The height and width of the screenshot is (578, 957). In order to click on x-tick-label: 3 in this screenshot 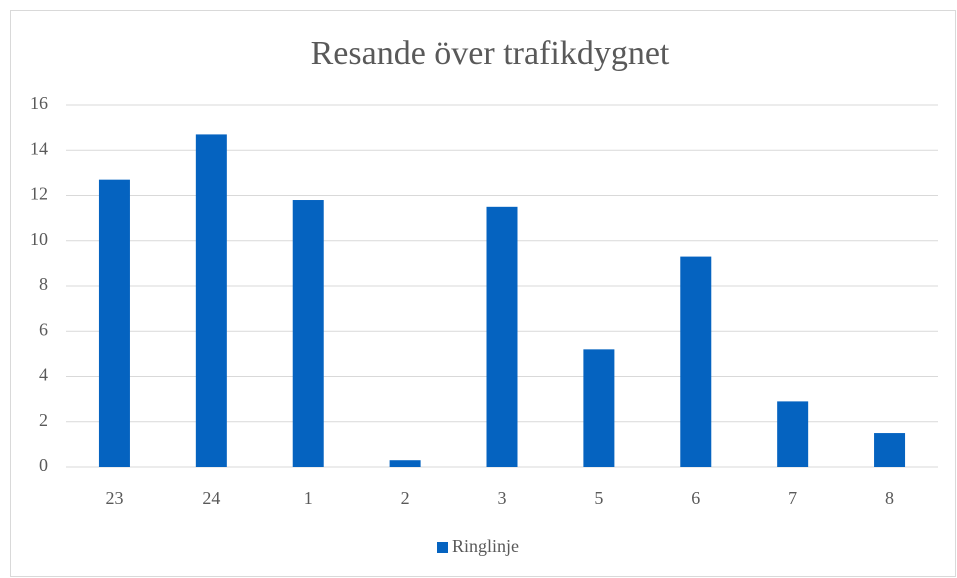, I will do `click(502, 498)`.